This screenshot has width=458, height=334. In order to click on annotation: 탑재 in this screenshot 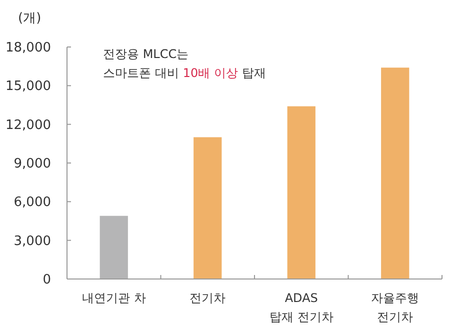, I will do `click(254, 73)`.